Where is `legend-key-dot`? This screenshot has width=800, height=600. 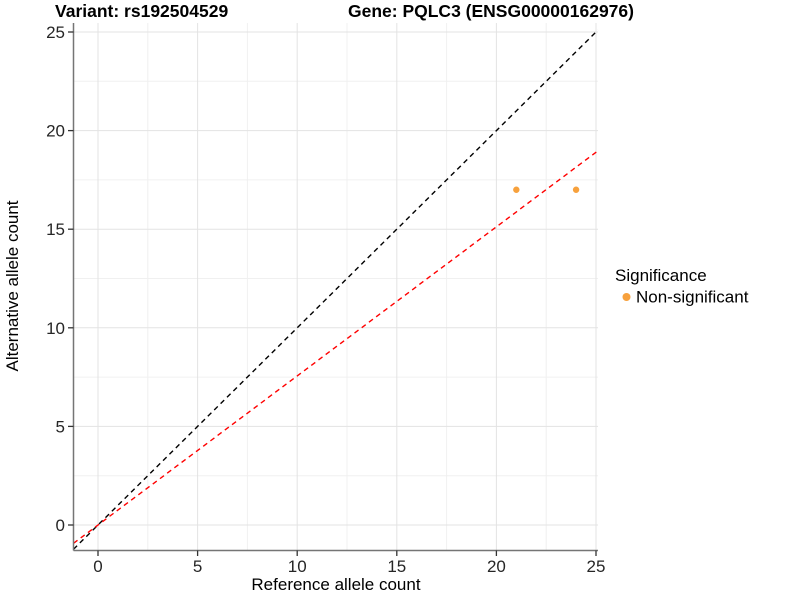
legend-key-dot is located at coordinates (626, 297).